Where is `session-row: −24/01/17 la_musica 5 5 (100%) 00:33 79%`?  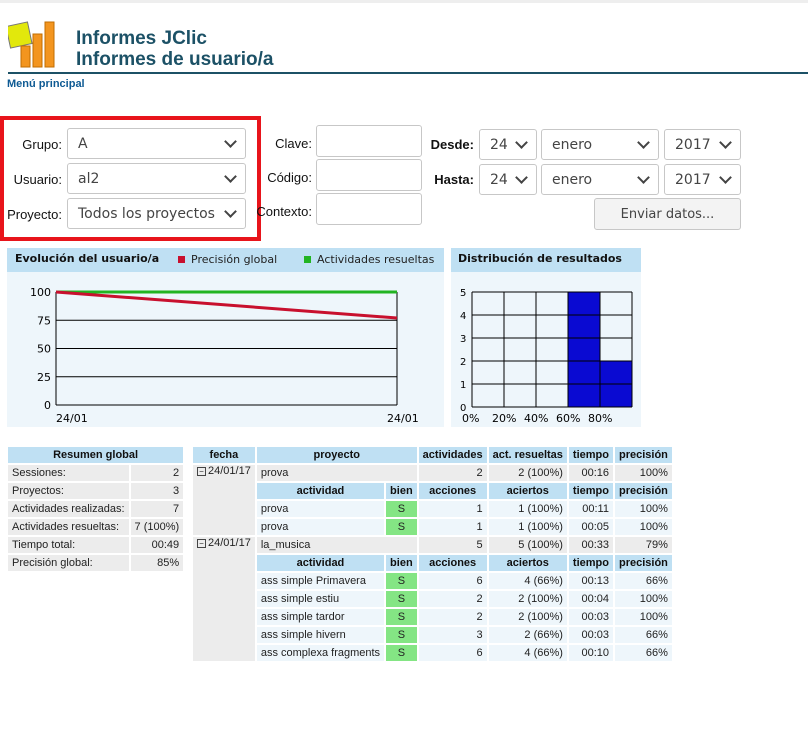 session-row: −24/01/17 la_musica 5 5 (100%) 00:33 79% is located at coordinates (432, 599).